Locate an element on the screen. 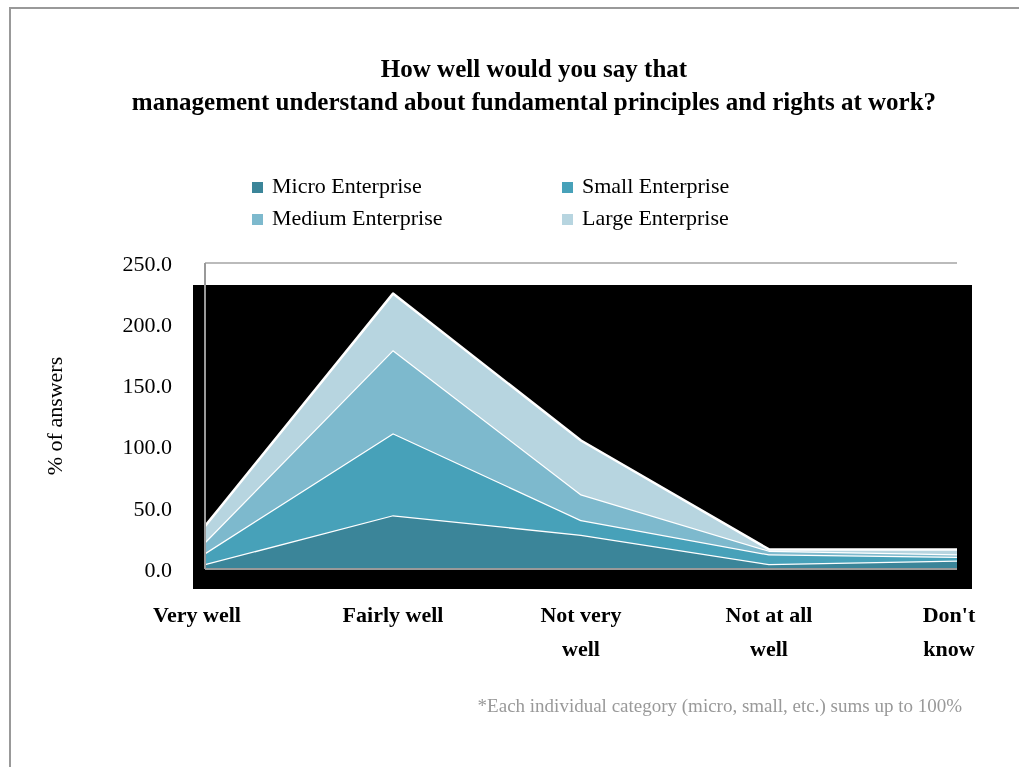  legend-label: Micro Enterprise is located at coordinates (347, 185).